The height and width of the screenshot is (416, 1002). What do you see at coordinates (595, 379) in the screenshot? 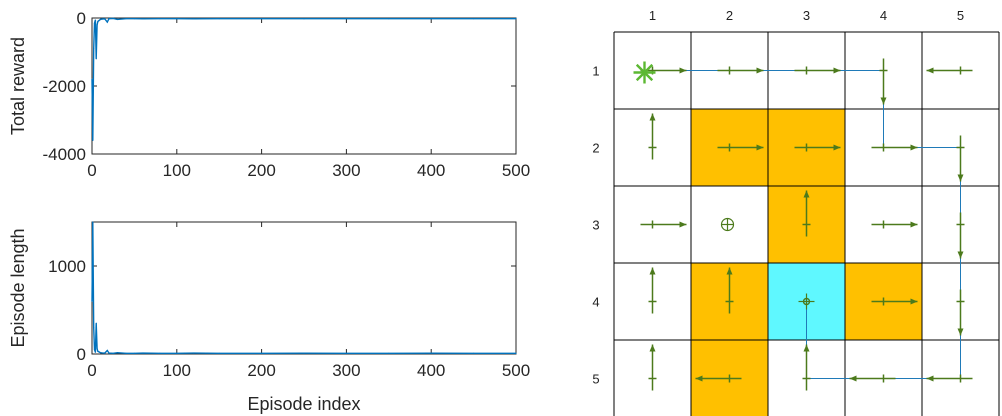
I see `row-label: 5` at bounding box center [595, 379].